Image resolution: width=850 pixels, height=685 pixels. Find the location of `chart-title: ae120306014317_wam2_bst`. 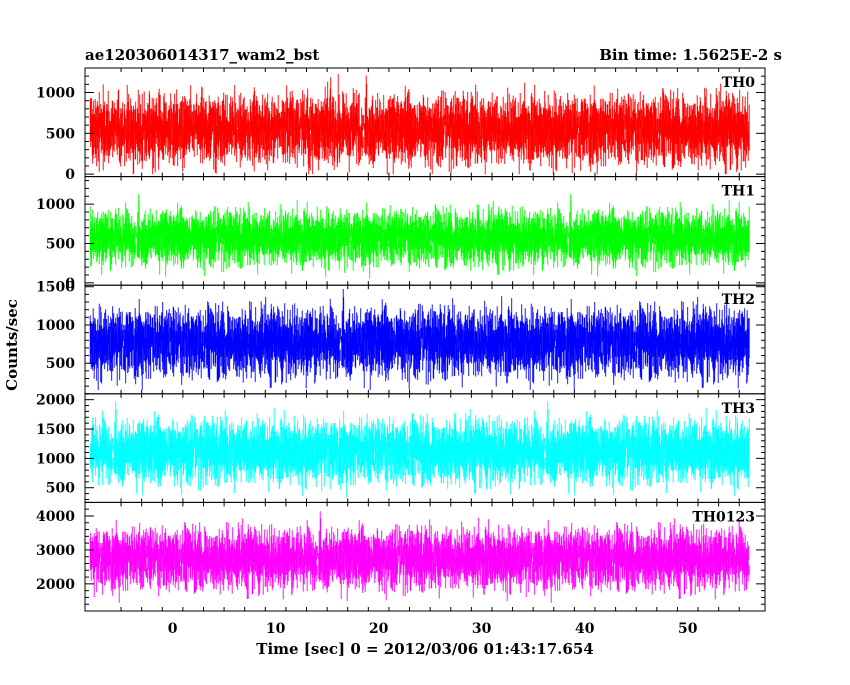

chart-title: ae120306014317_wam2_bst is located at coordinates (202, 55).